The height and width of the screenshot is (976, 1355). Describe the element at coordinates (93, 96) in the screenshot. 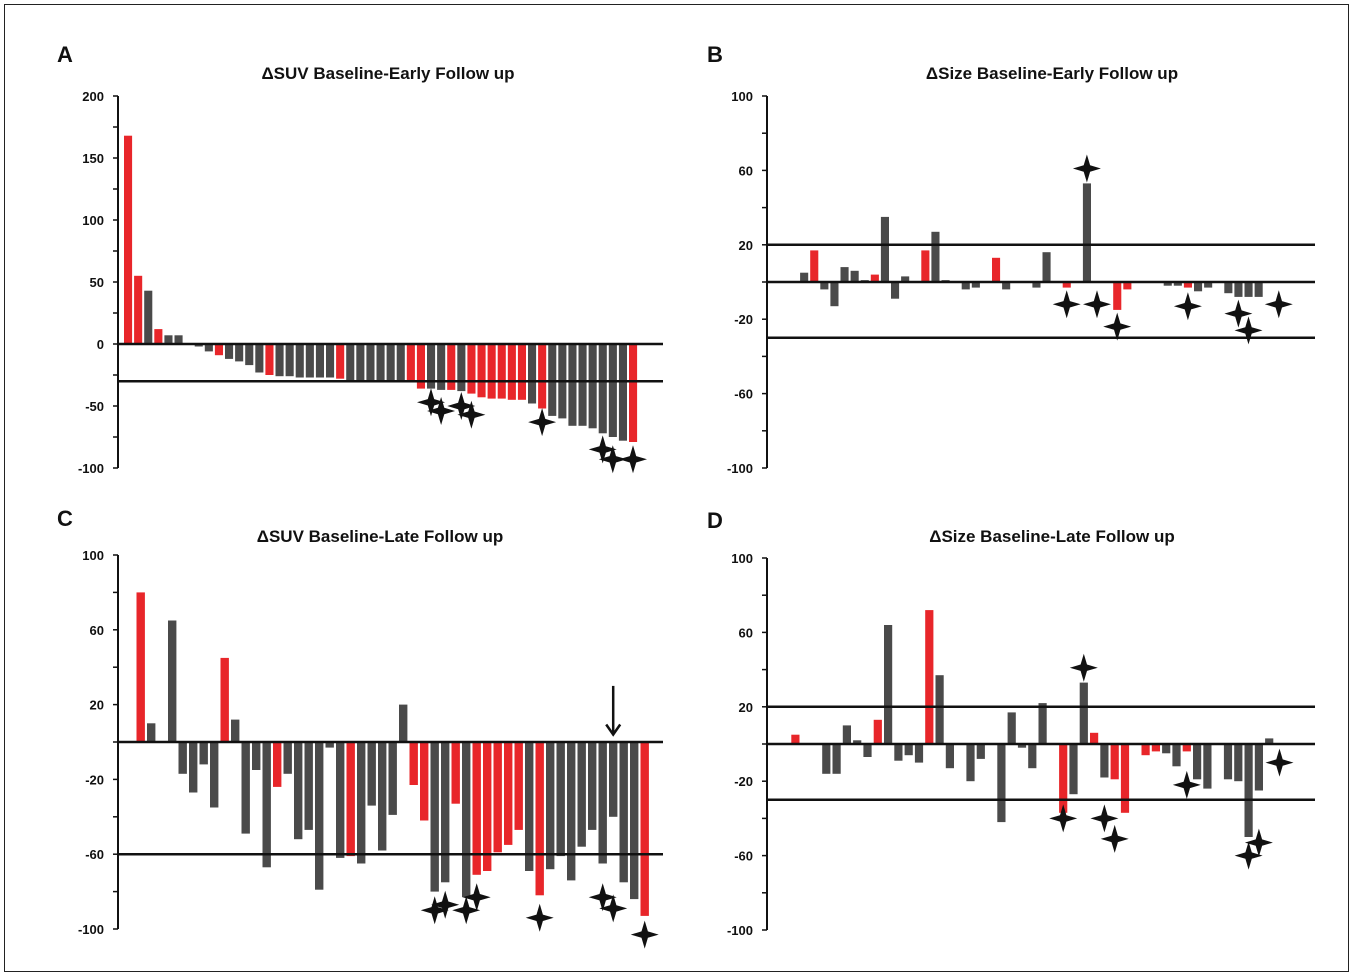

I see `tick-label-a-0: 200` at that location.